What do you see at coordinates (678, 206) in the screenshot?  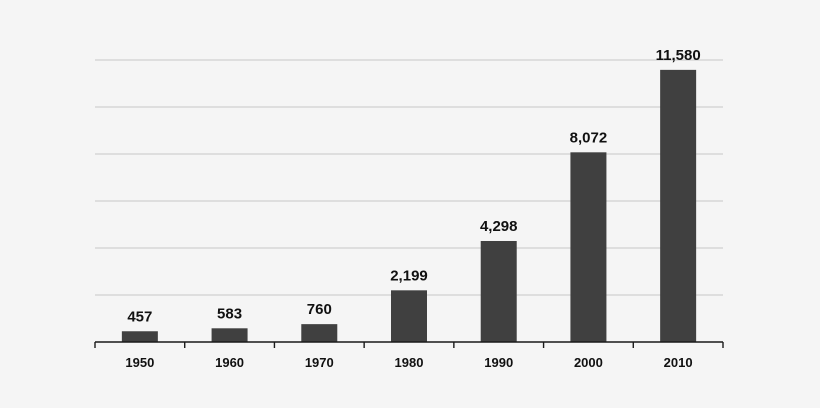 I see `bar-2010` at bounding box center [678, 206].